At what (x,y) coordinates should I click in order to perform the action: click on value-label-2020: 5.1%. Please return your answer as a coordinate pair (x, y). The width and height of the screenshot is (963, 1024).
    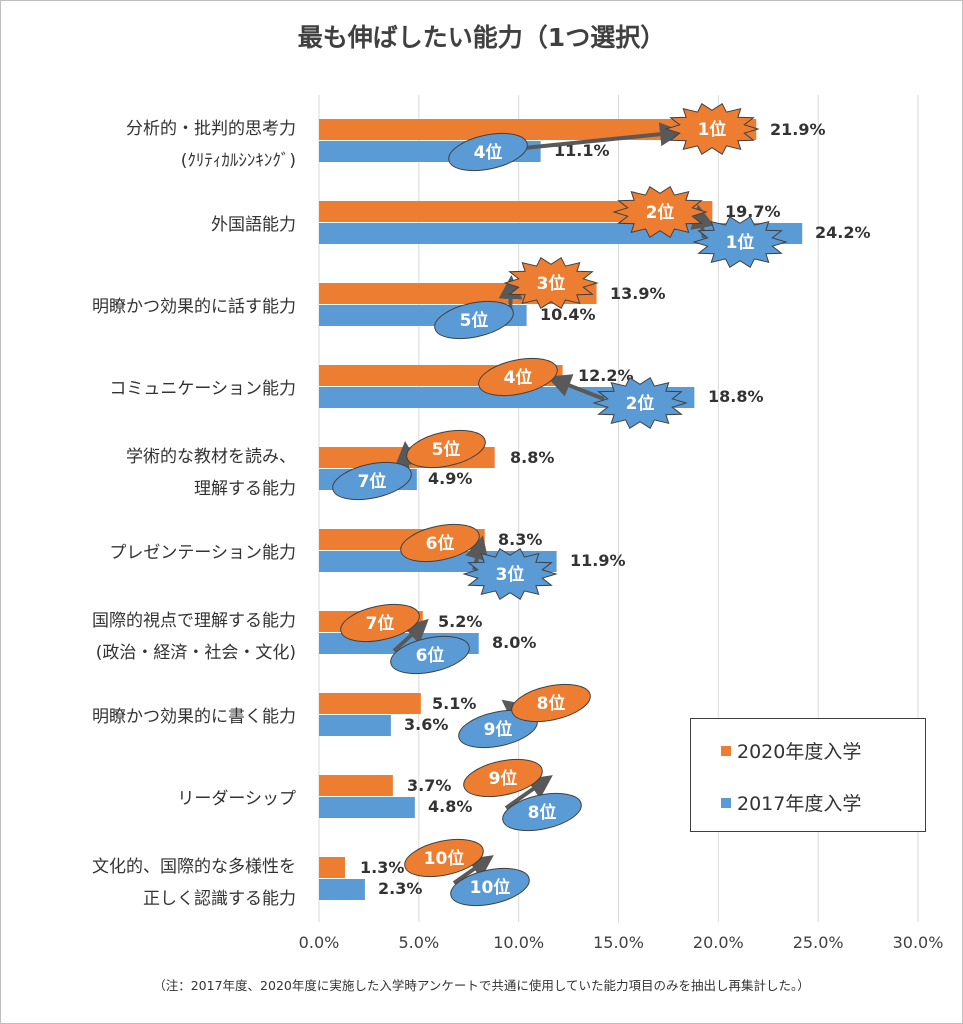
    Looking at the image, I should click on (454, 703).